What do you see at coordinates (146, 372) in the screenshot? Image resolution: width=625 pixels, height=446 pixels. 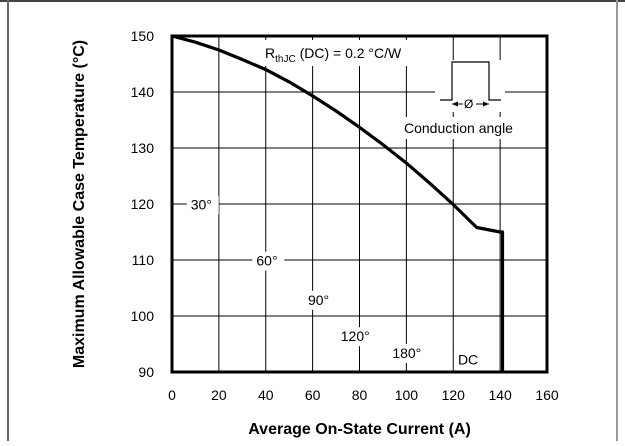 I see `y-tick-label-90: 90` at bounding box center [146, 372].